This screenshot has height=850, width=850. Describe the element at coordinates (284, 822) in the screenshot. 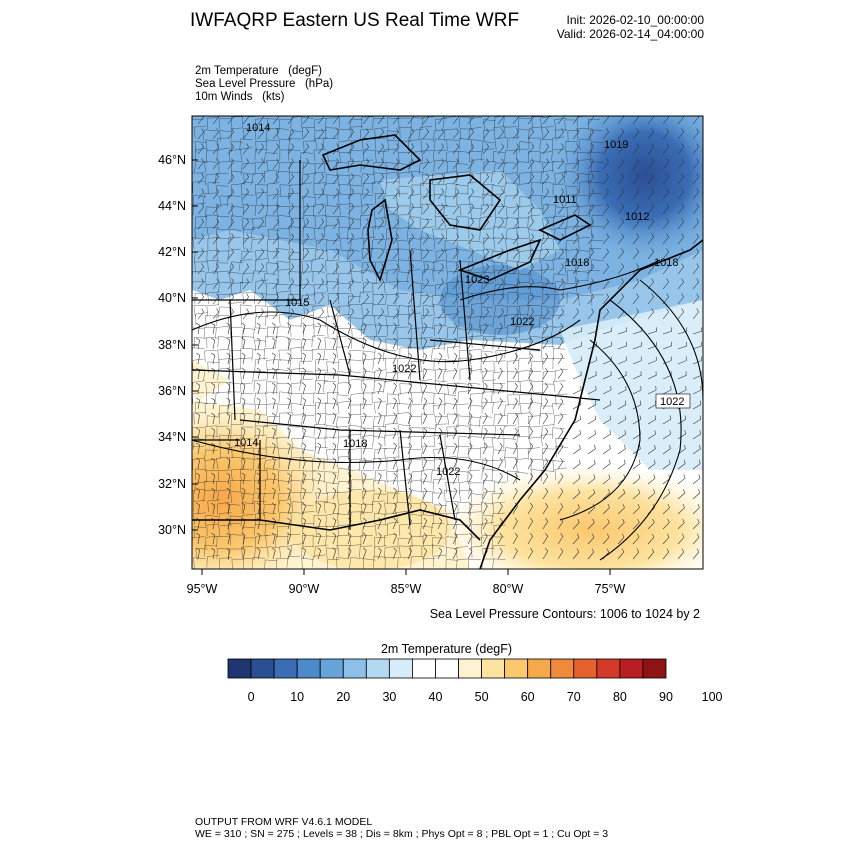

I see `model-info-line1: OUTPUT FROM WRF V4.6.1 MODEL` at that location.